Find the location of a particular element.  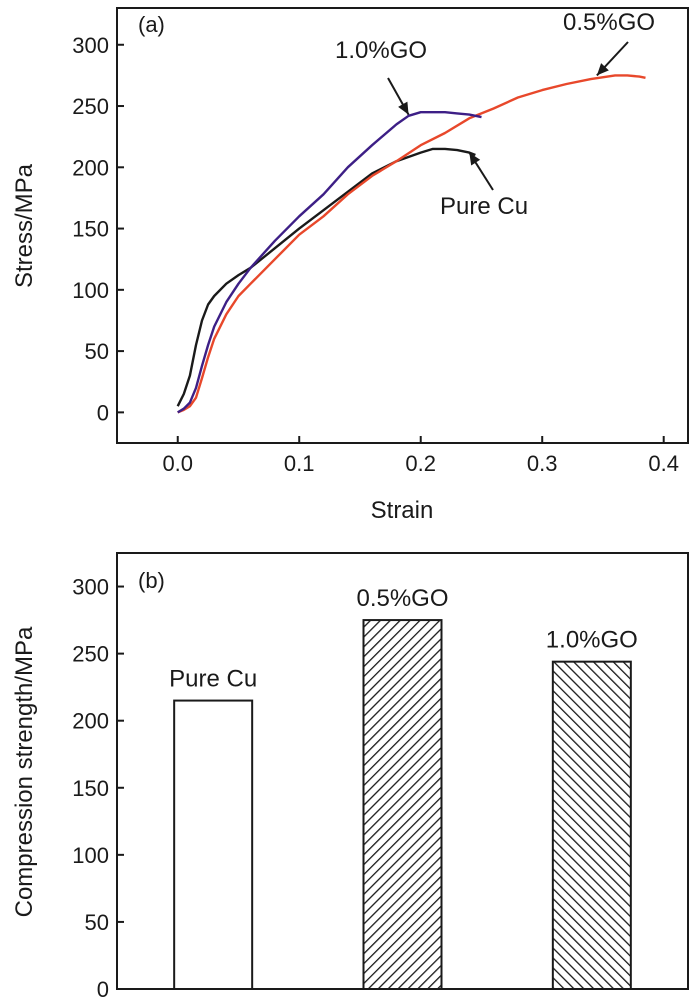

x-axis-title-a: Strain is located at coordinates (402, 510).